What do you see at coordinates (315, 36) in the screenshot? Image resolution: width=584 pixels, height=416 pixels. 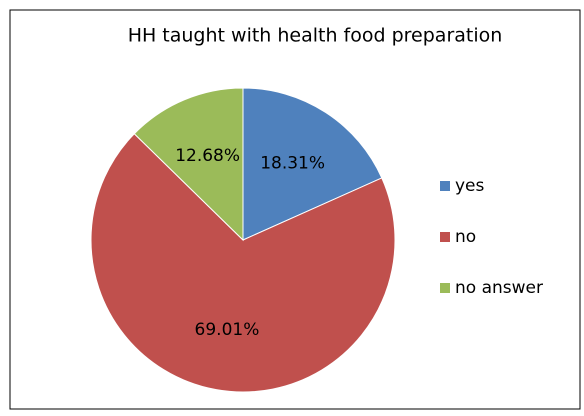 I see `chart-title: HH taught with health food preparation` at bounding box center [315, 36].